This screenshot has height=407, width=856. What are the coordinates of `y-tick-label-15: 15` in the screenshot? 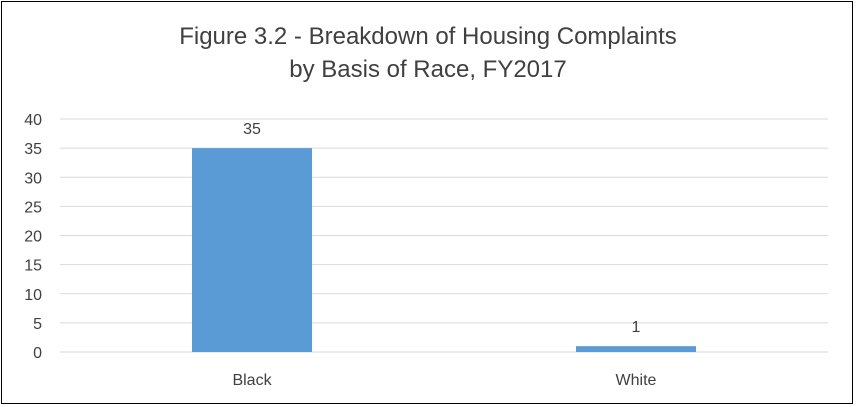 It's located at (33, 266).